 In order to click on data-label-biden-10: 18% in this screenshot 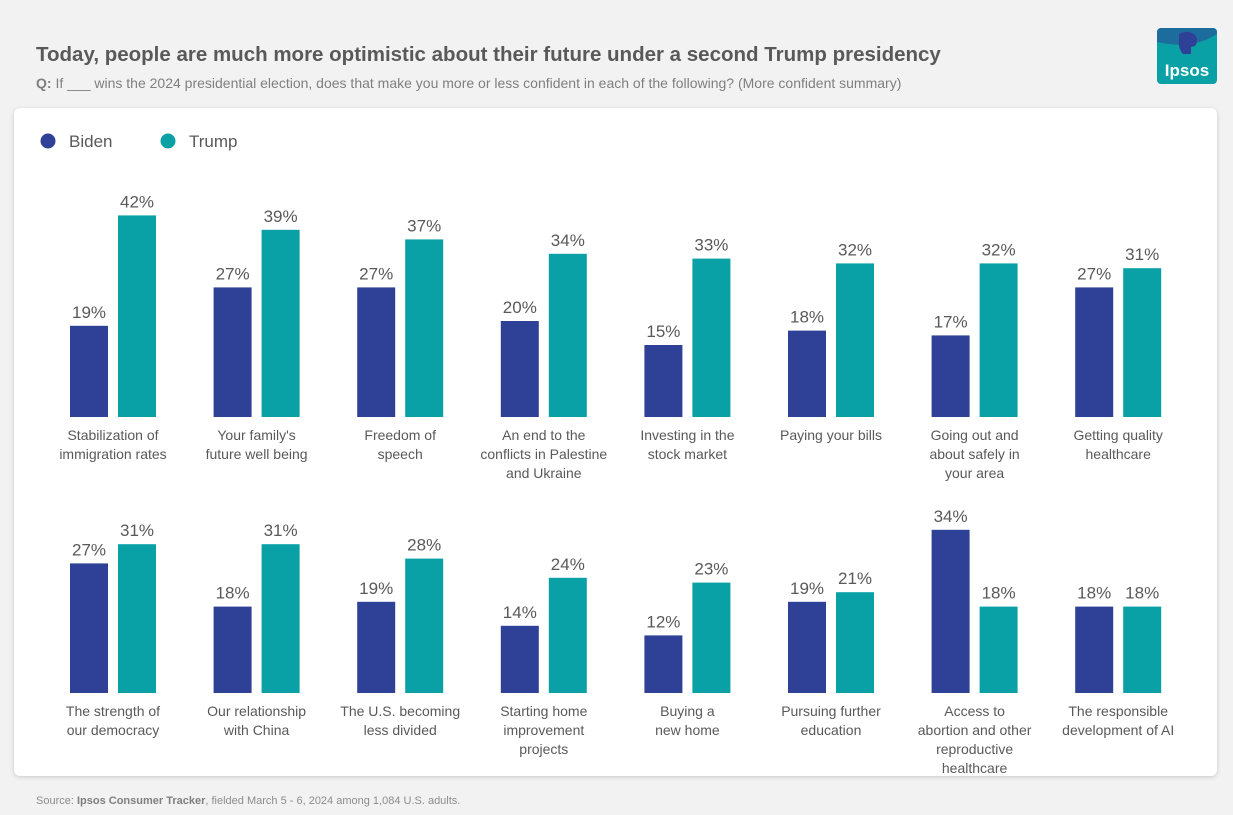, I will do `click(233, 593)`.